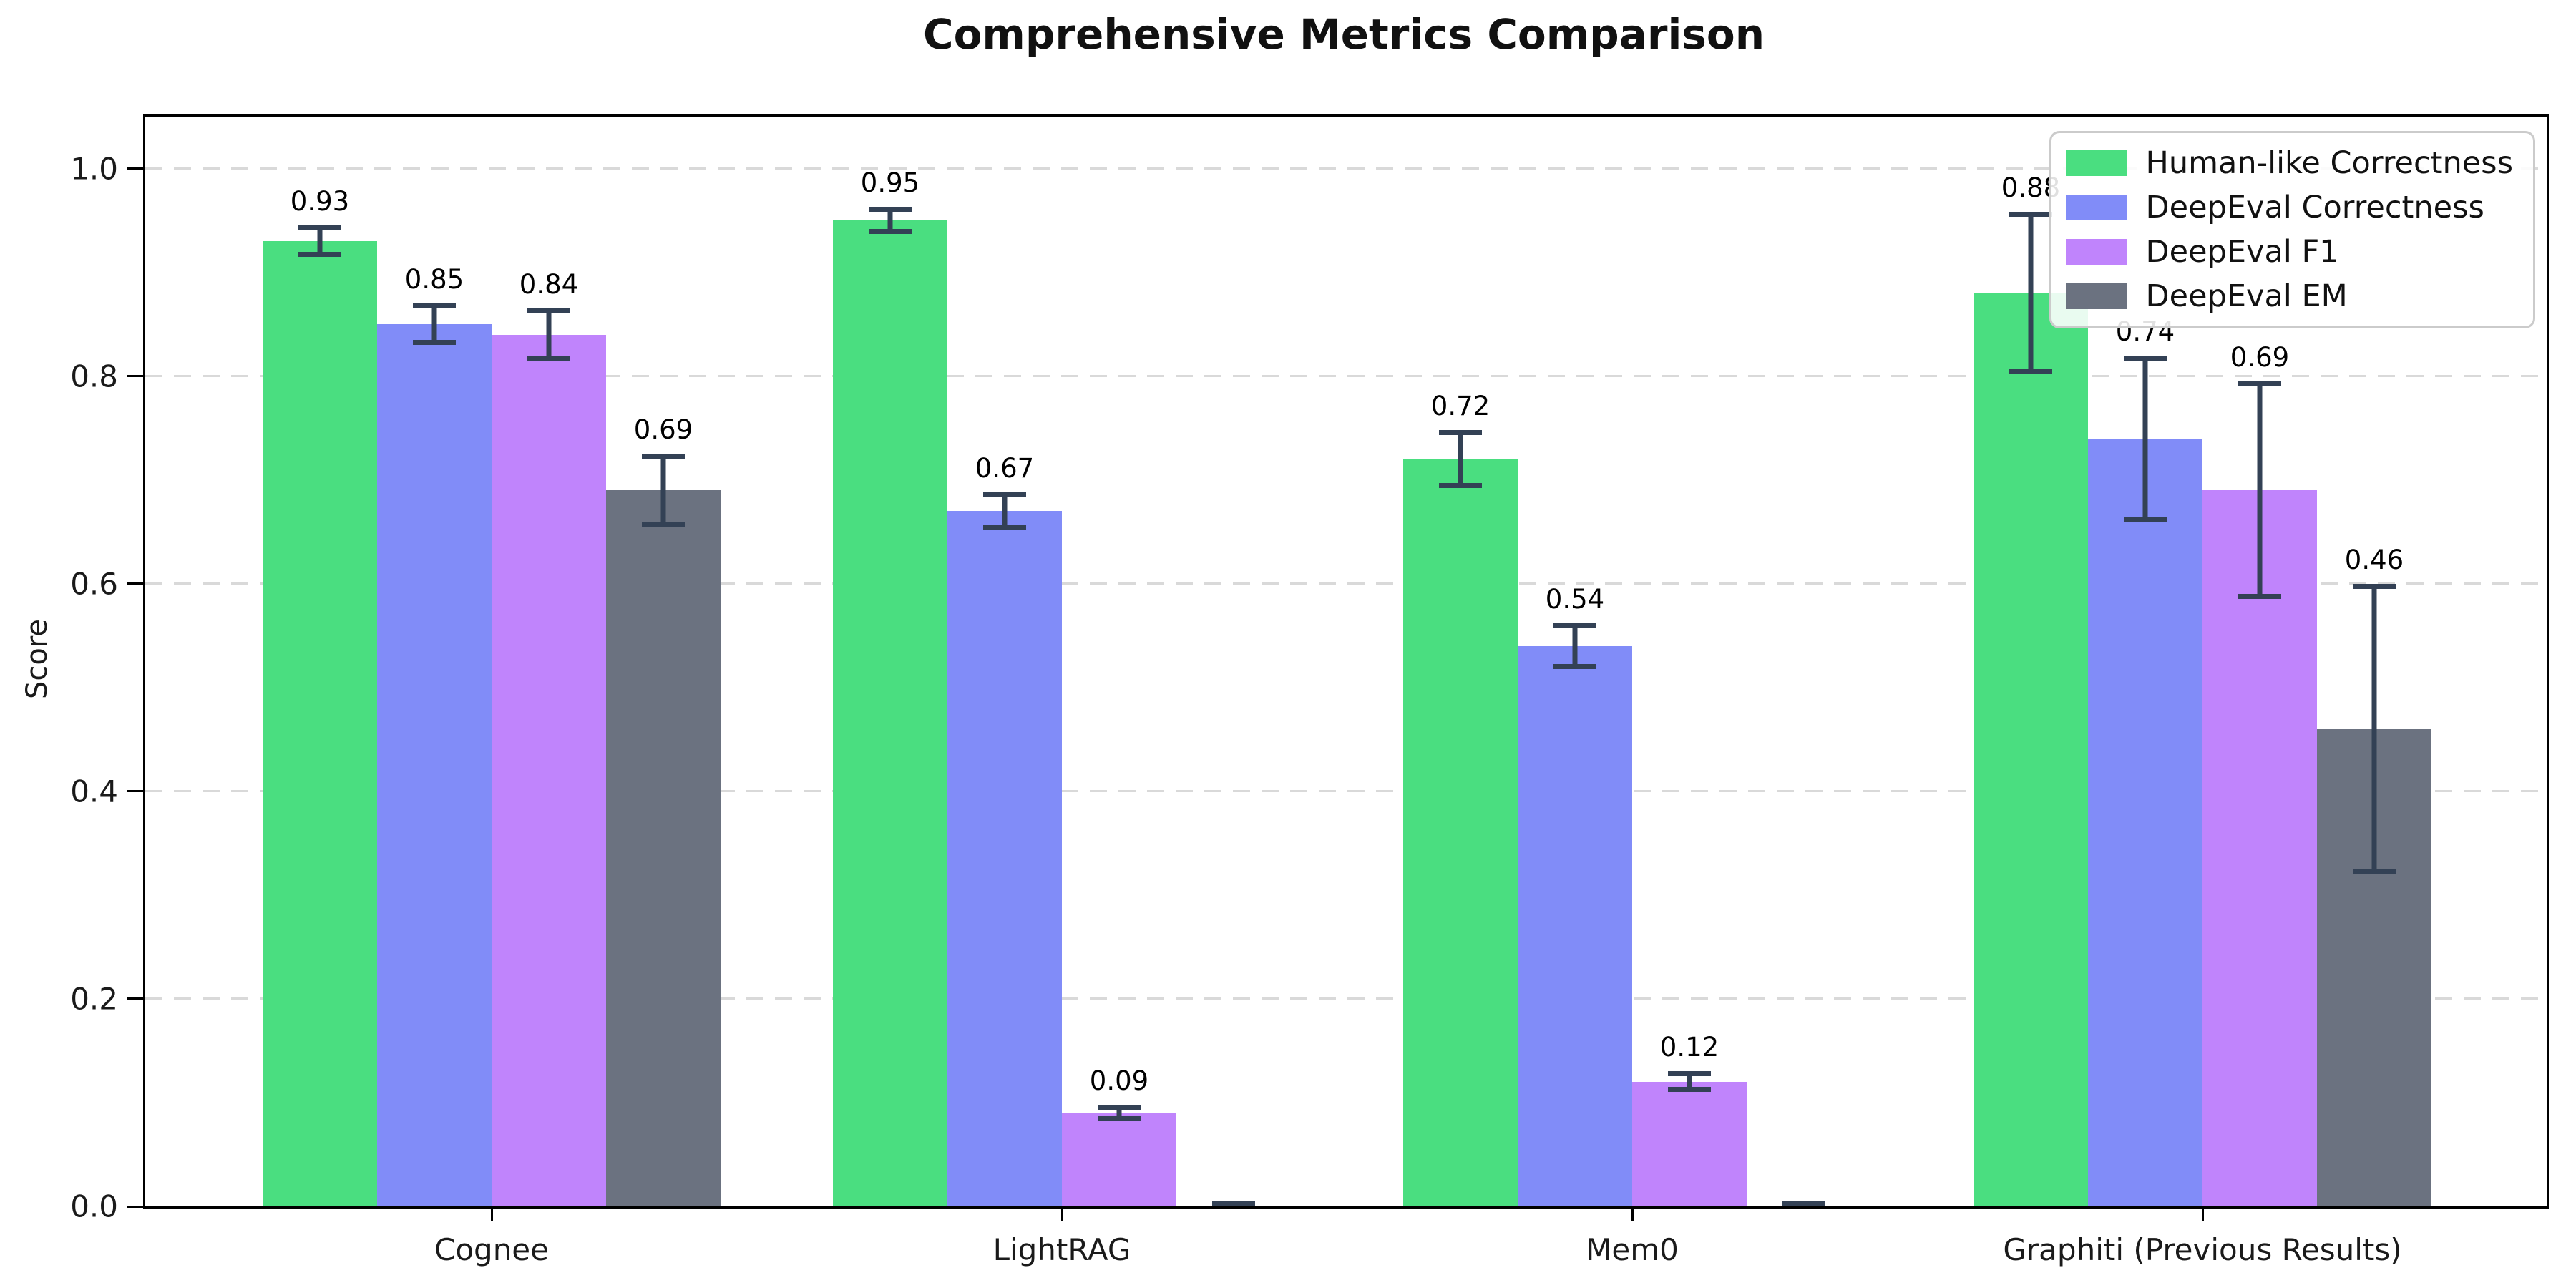  I want to click on legend-label: Human-like Correctness, so click(2329, 163).